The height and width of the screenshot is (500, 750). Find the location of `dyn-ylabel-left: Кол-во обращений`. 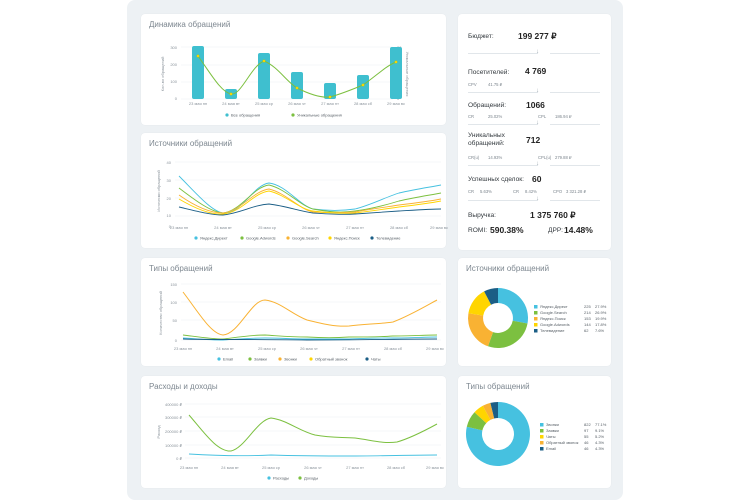

dyn-ylabel-left: Кол-во обращений is located at coordinates (162, 74).